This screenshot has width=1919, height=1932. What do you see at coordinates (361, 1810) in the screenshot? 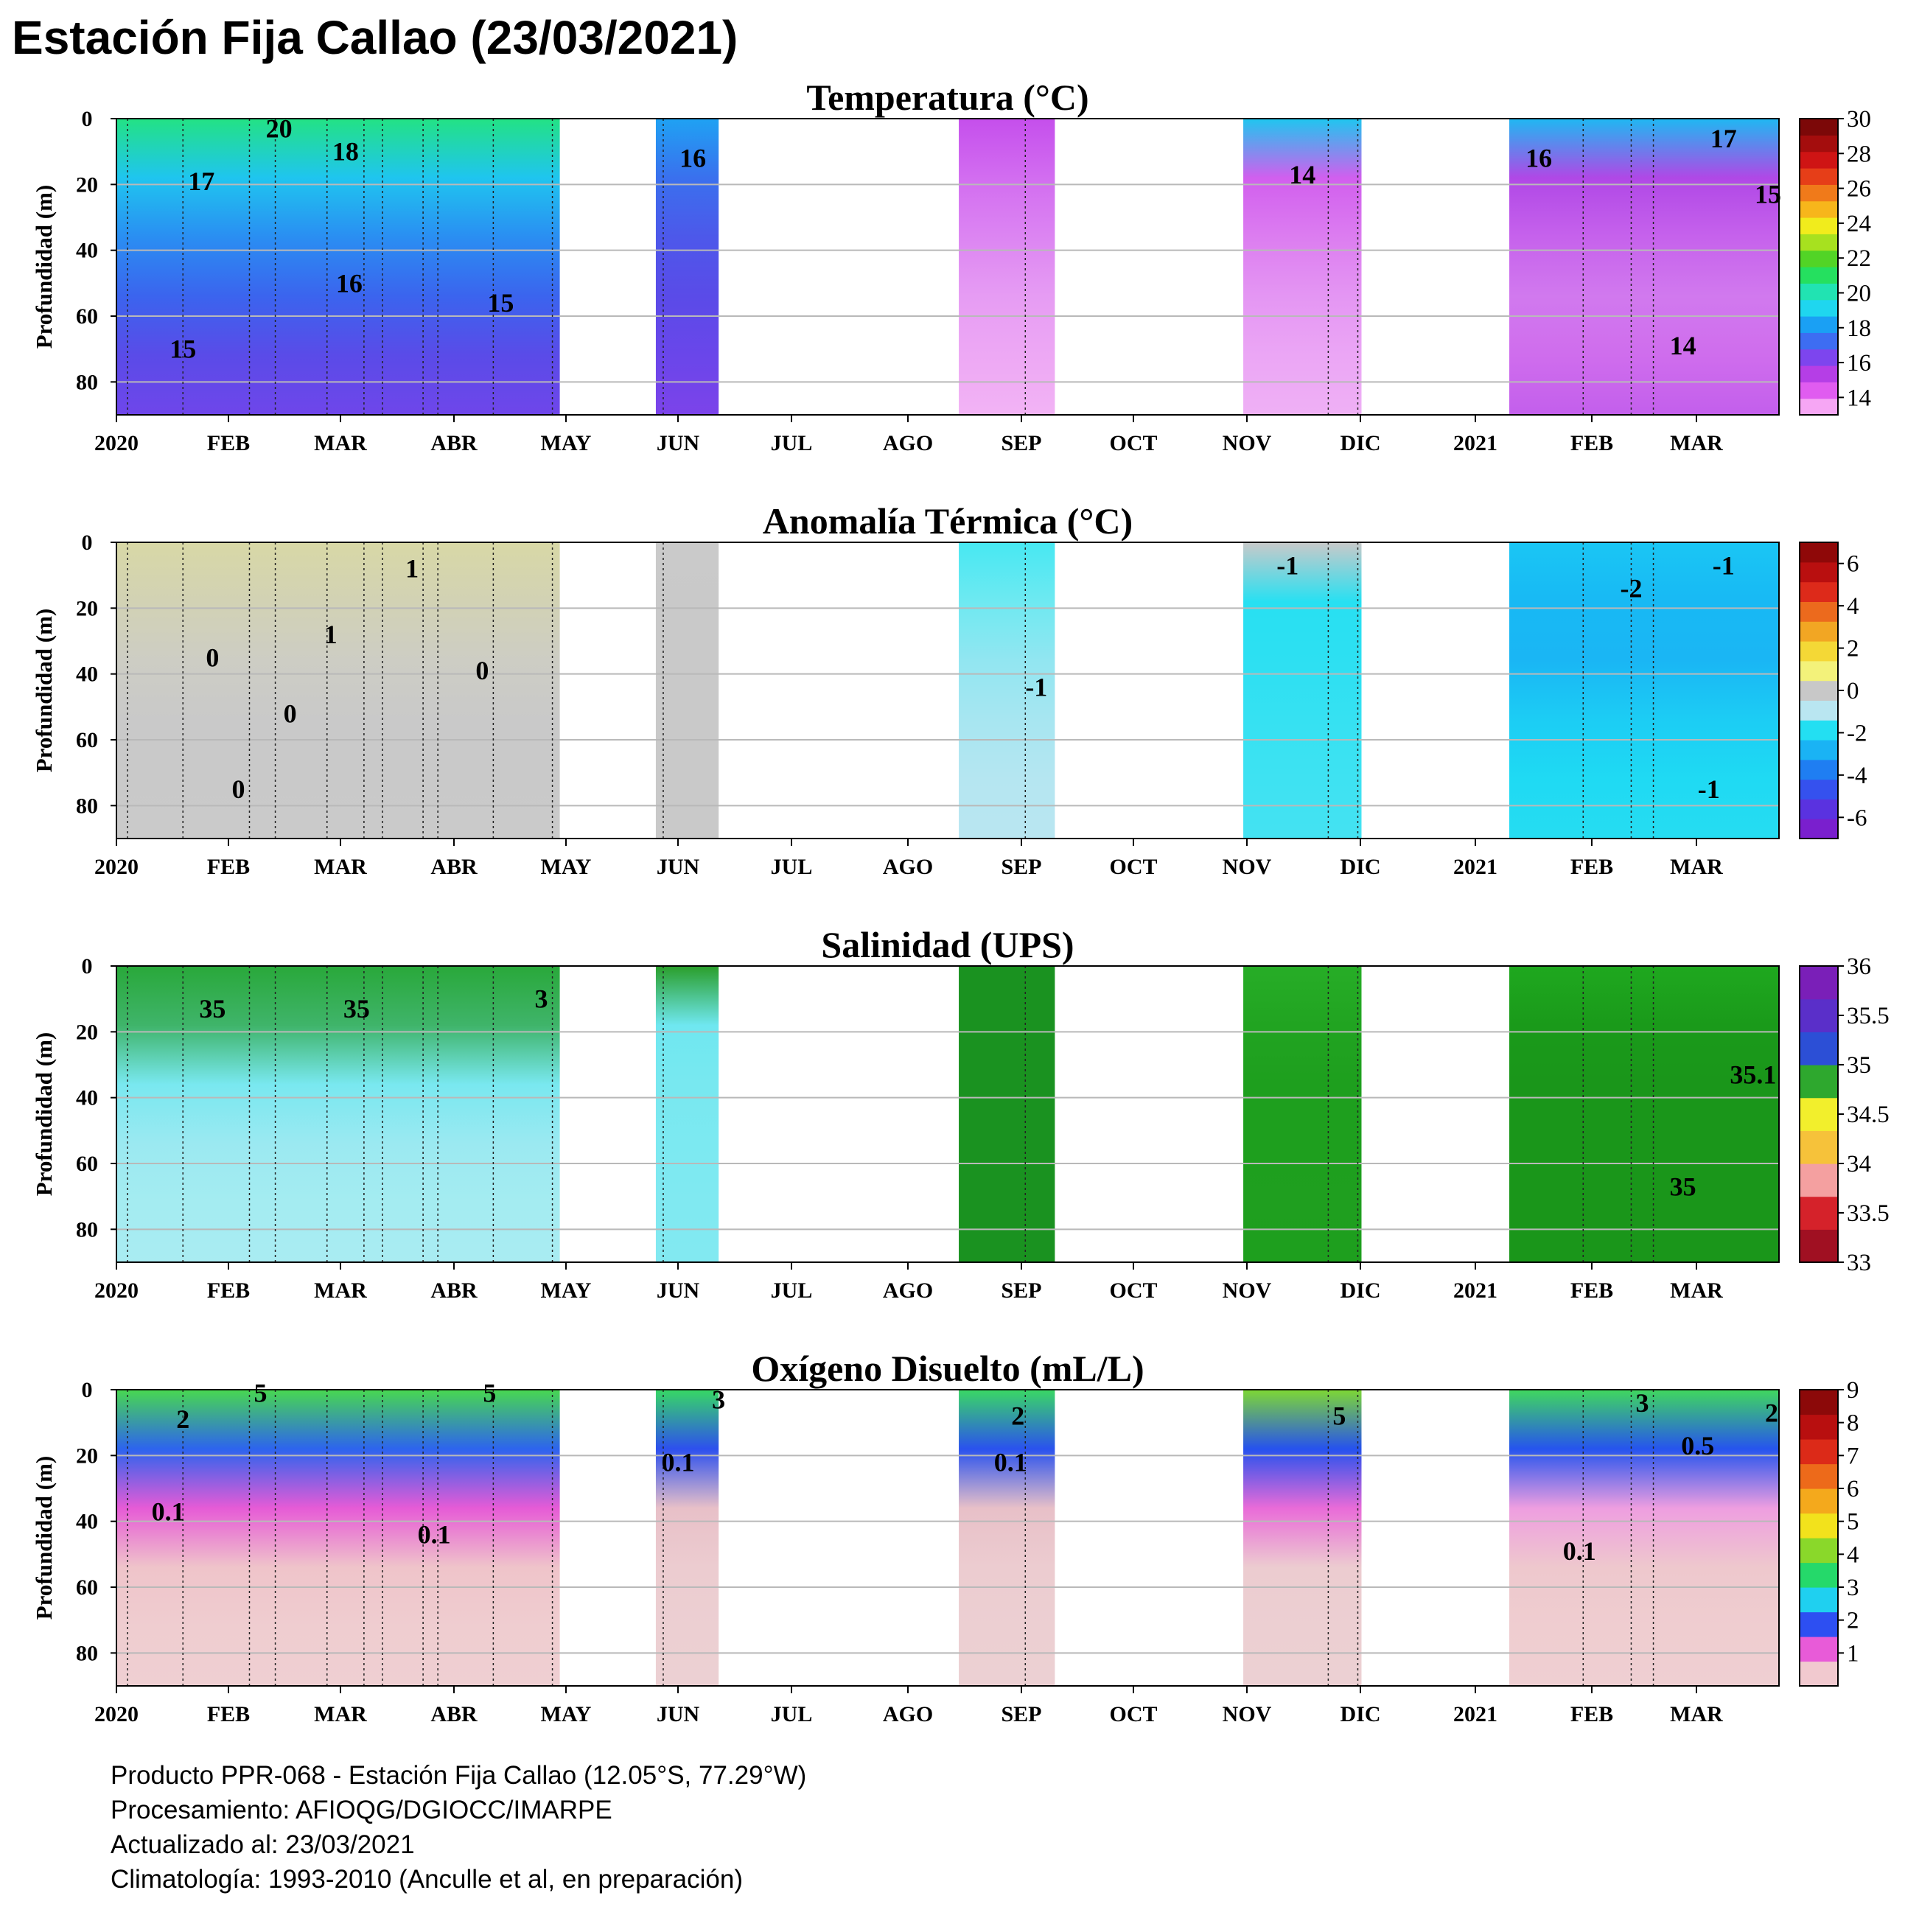
I see `footer-processing: Procesamiento: AFIOQG/DGIOCC/IMARPE` at bounding box center [361, 1810].